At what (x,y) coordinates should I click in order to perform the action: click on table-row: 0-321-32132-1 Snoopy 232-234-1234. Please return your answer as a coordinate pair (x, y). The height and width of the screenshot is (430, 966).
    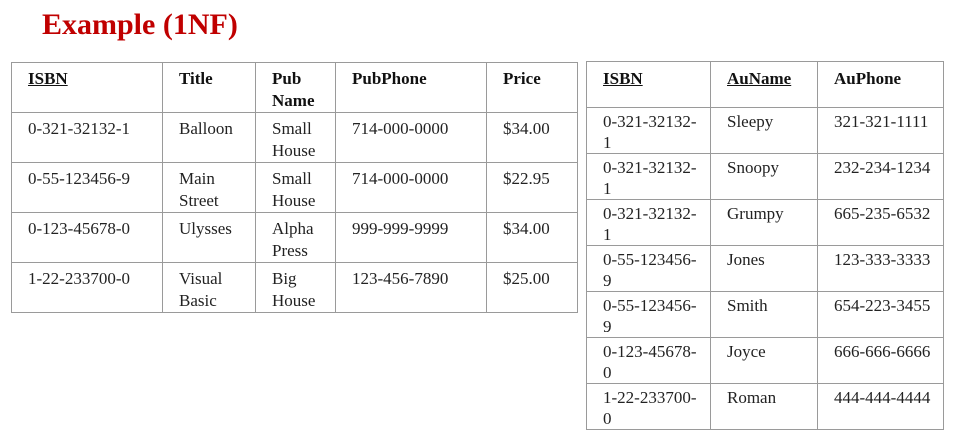
    Looking at the image, I should click on (765, 176).